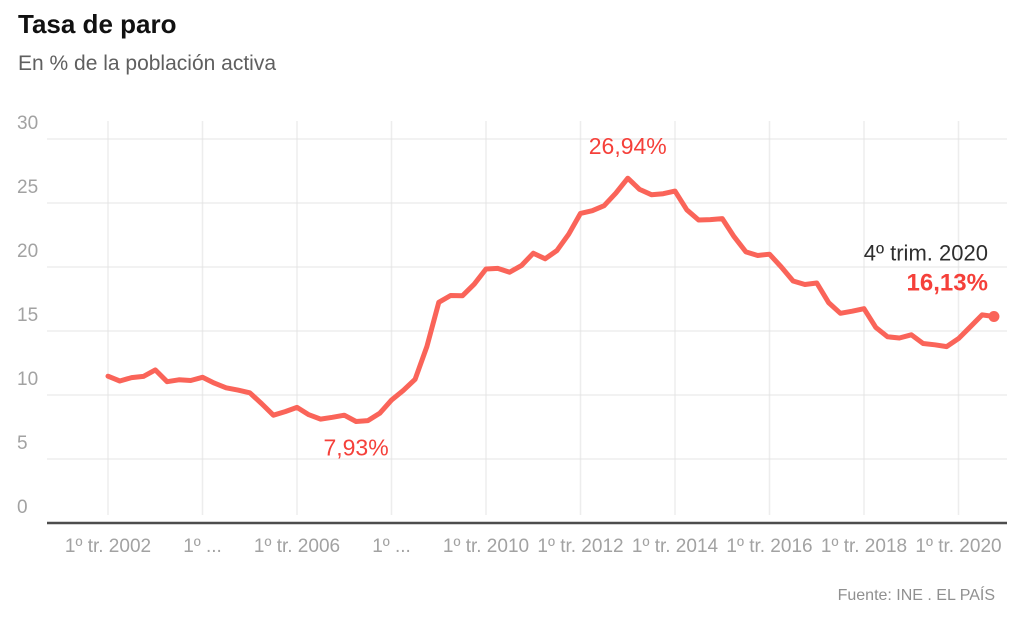 The width and height of the screenshot is (1024, 622). I want to click on y-axis-tick: 10, so click(27, 379).